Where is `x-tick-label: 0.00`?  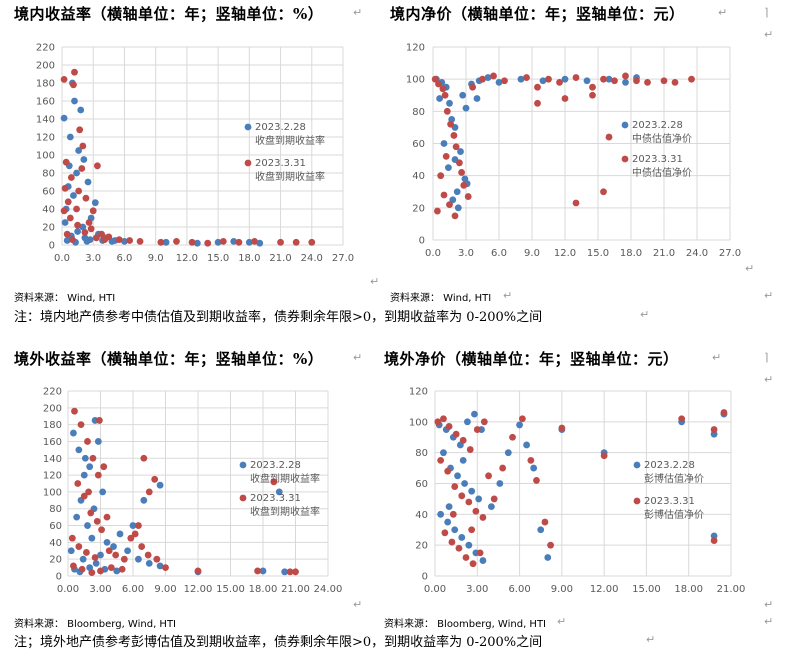 x-tick-label: 0.00 is located at coordinates (68, 589).